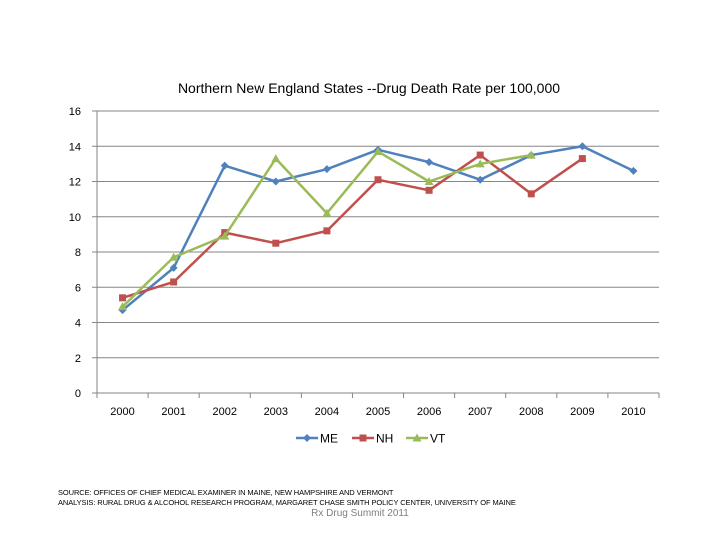  What do you see at coordinates (174, 282) in the screenshot?
I see `data-point-nh-2001` at bounding box center [174, 282].